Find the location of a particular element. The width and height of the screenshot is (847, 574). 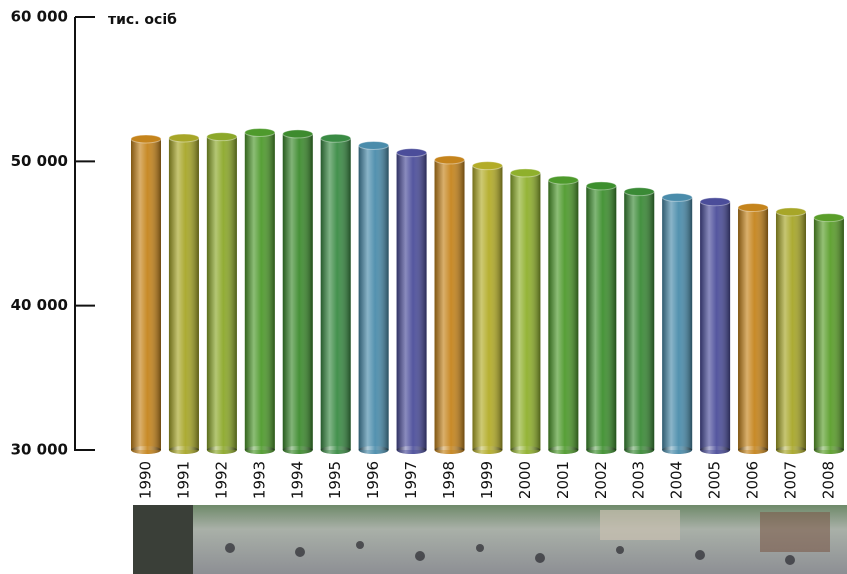

x-tick-label: 1997 is located at coordinates (411, 480).